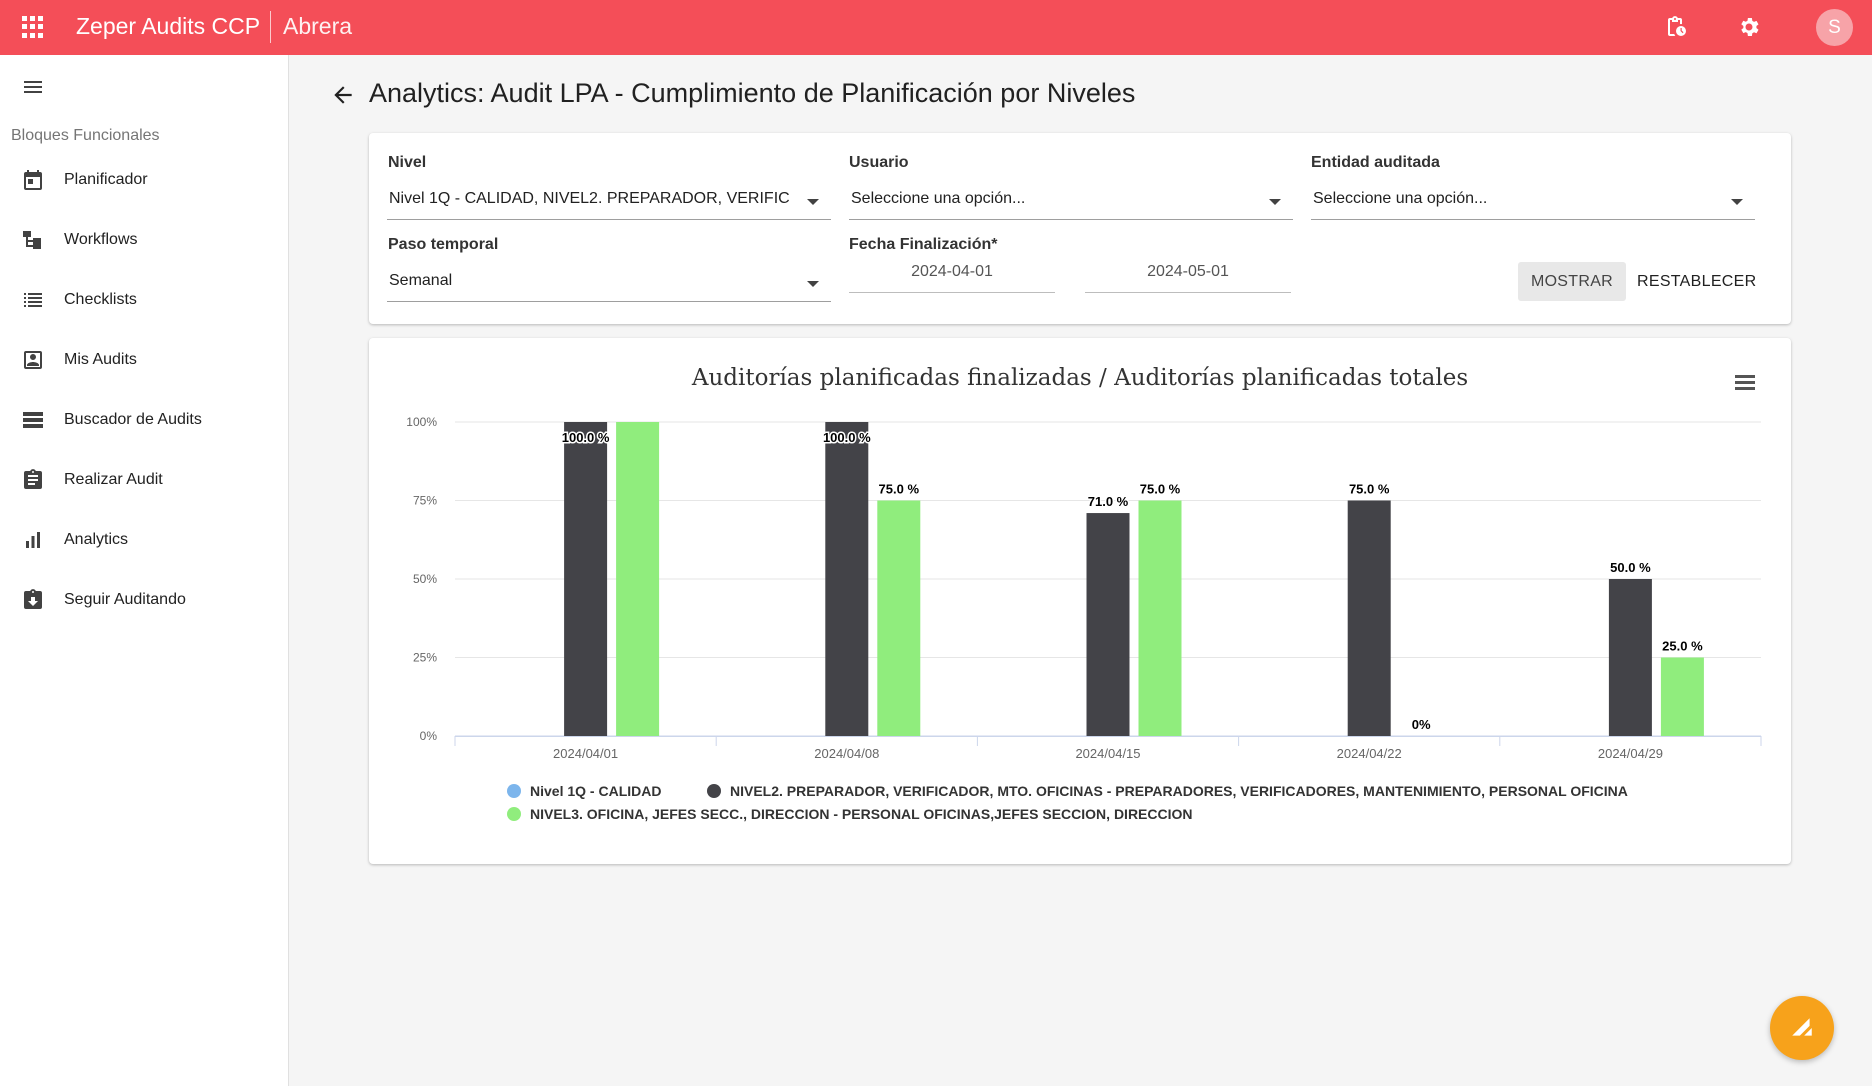 This screenshot has height=1086, width=1872. Describe the element at coordinates (144, 540) in the screenshot. I see `sidebar-item-analytics: Analytics` at that location.